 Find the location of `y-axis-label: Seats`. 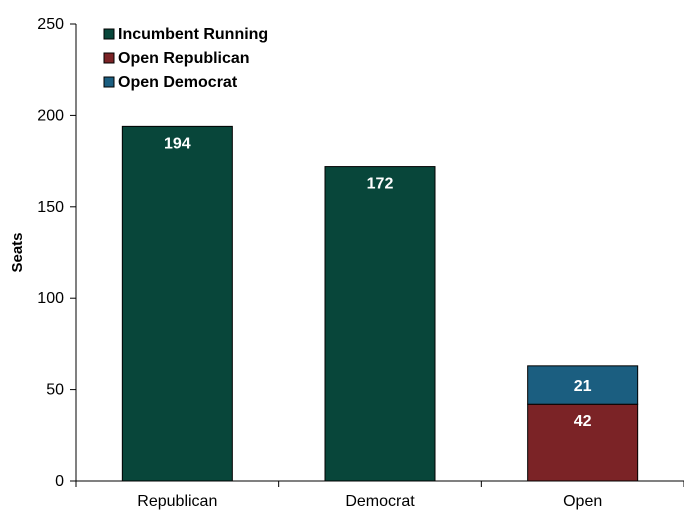

y-axis-label: Seats is located at coordinates (17, 252).